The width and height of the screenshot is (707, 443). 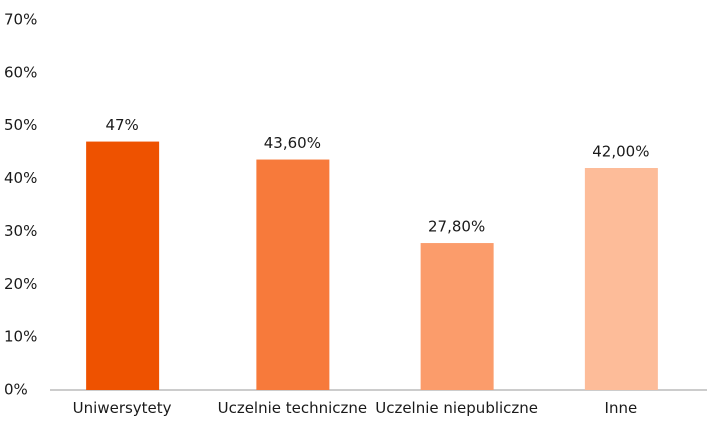 What do you see at coordinates (122, 408) in the screenshot?
I see `x-tick-label: Uniwersytety` at bounding box center [122, 408].